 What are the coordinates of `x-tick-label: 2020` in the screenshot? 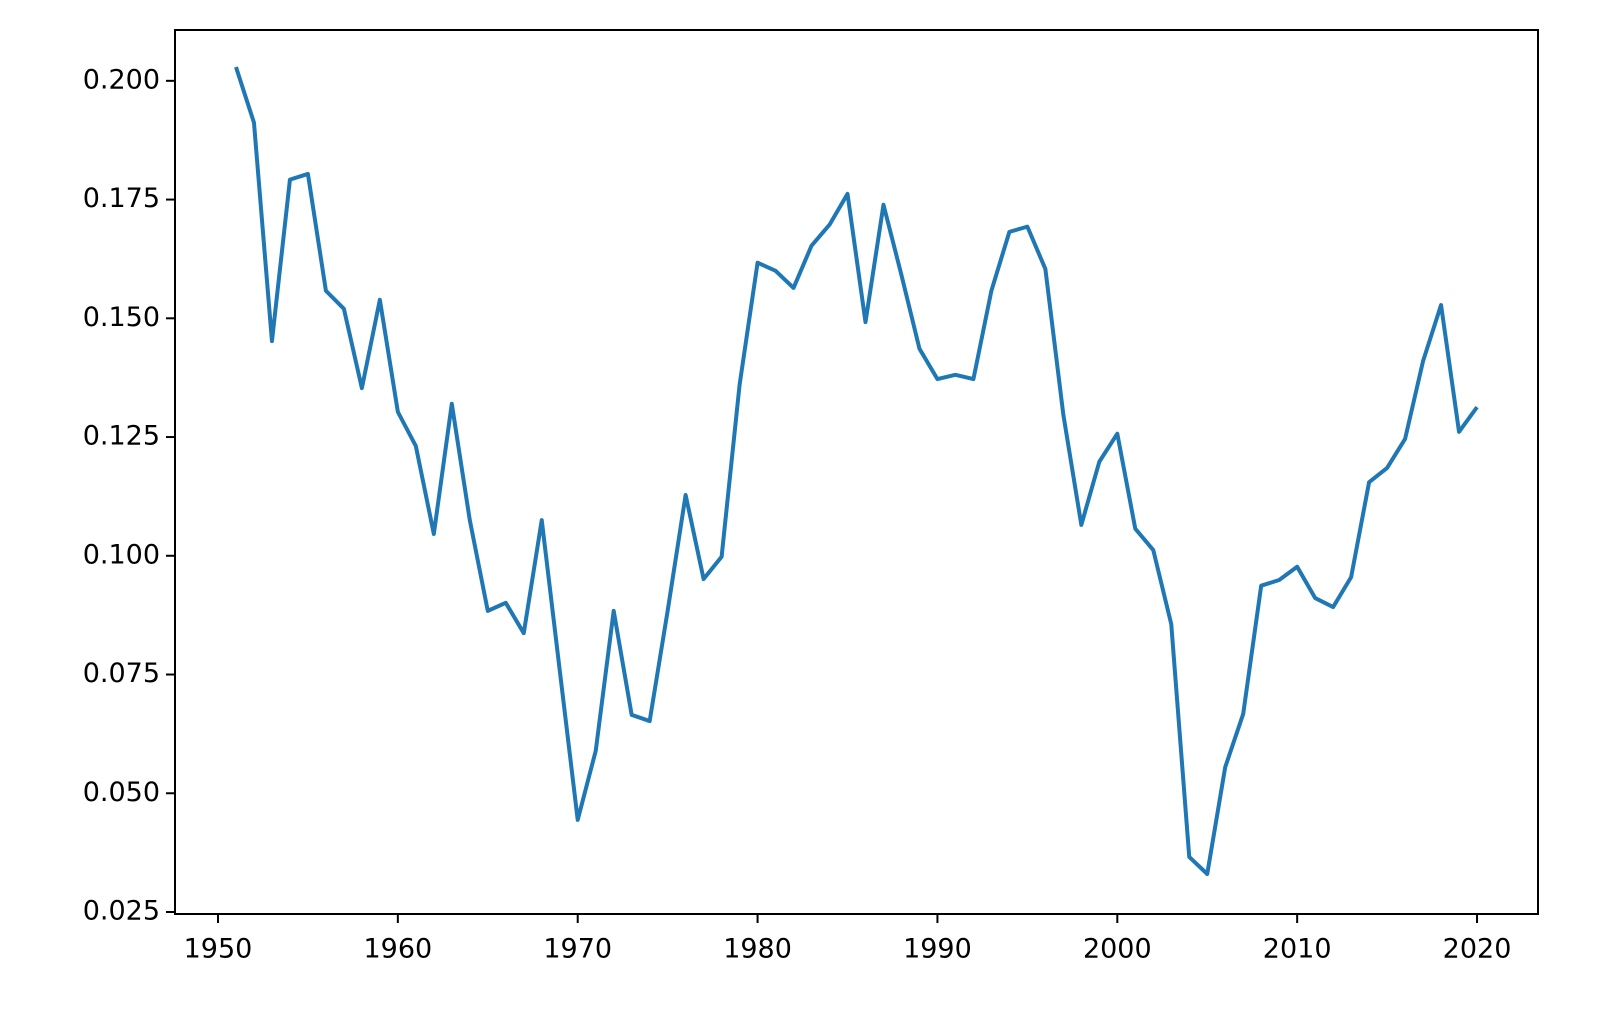 It's located at (1477, 949).